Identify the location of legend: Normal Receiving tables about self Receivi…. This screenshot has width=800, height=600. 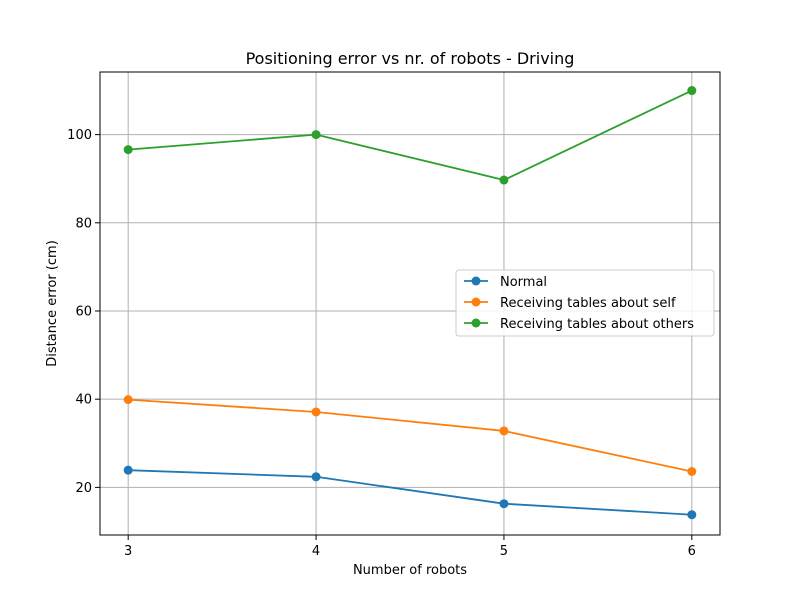
(585, 303).